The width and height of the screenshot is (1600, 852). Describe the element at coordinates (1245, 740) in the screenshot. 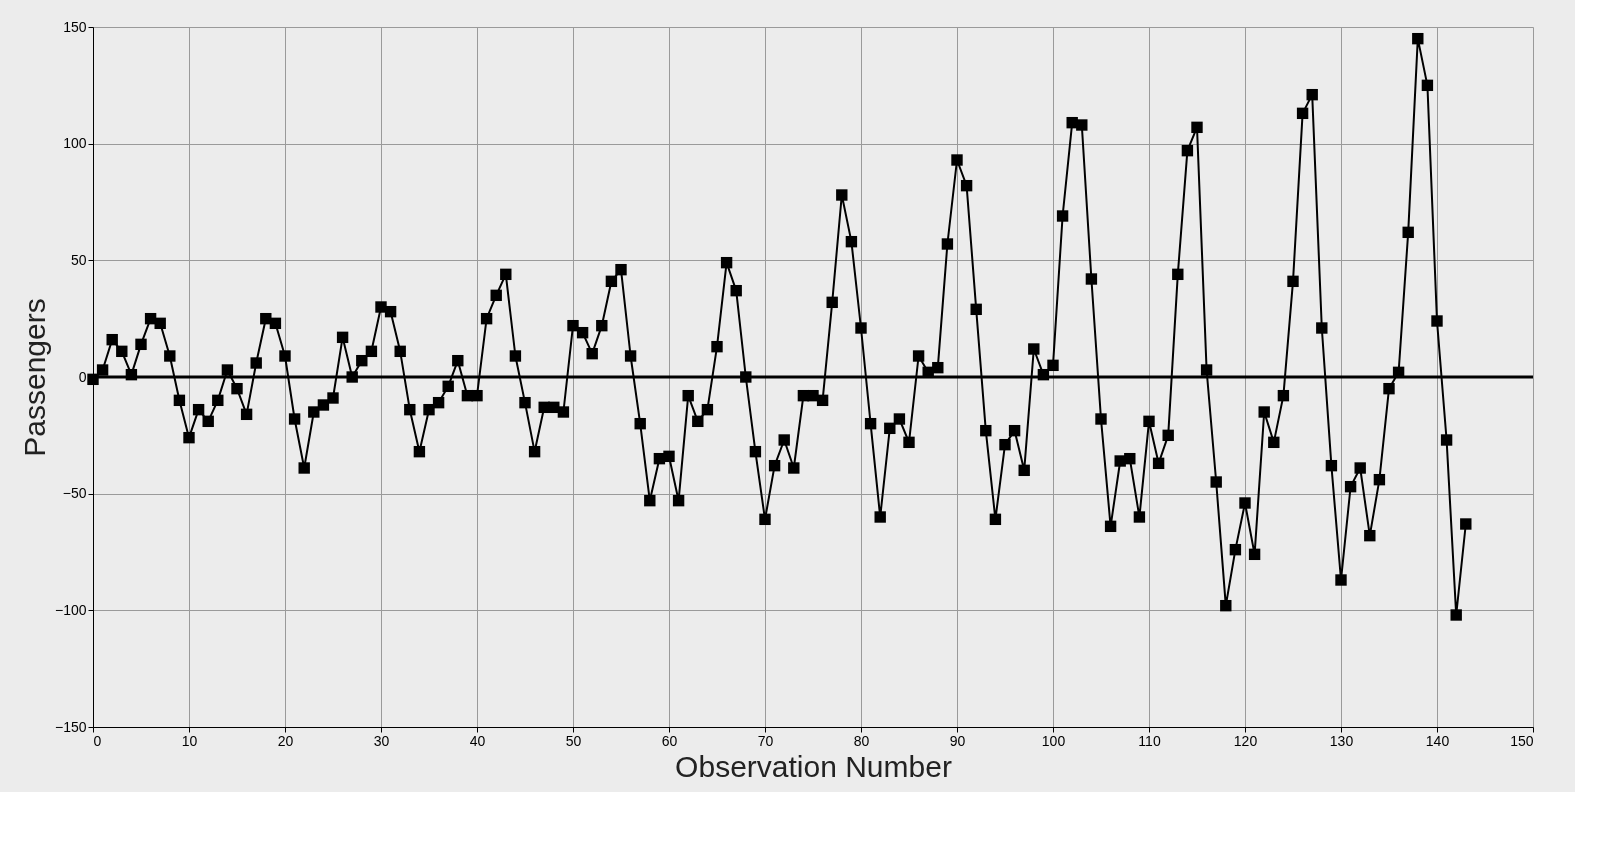

I see `x-tick-label: 120` at that location.